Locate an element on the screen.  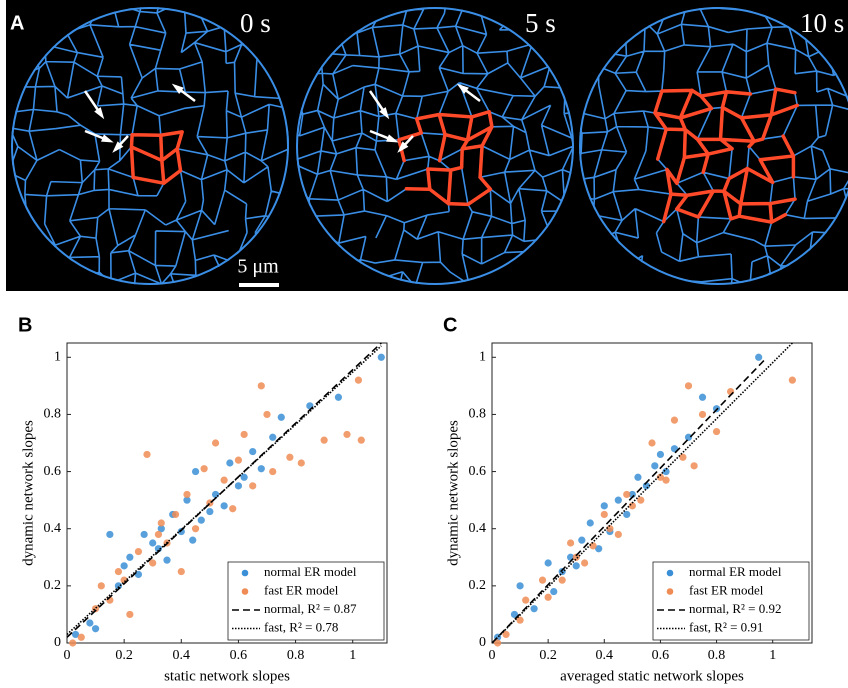
x-tick-label: 1 is located at coordinates (352, 655).